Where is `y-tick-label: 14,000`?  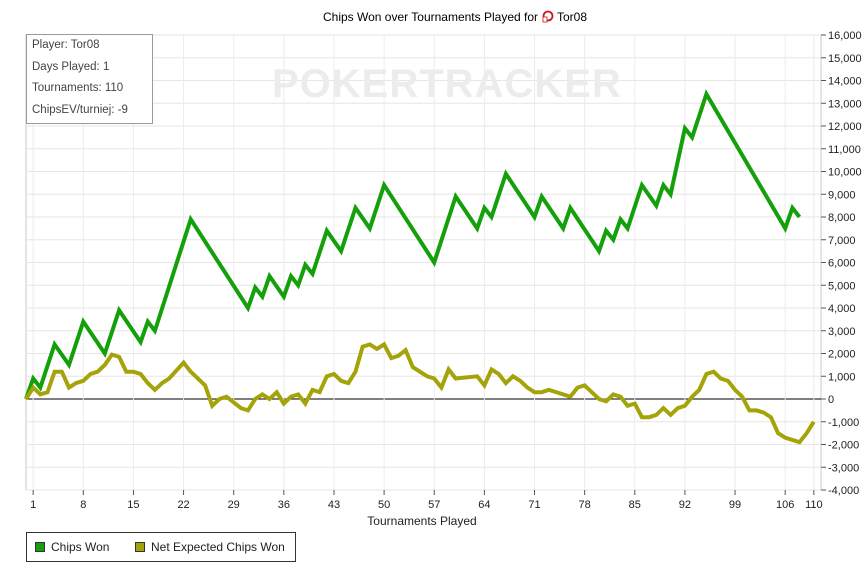 y-tick-label: 14,000 is located at coordinates (845, 82).